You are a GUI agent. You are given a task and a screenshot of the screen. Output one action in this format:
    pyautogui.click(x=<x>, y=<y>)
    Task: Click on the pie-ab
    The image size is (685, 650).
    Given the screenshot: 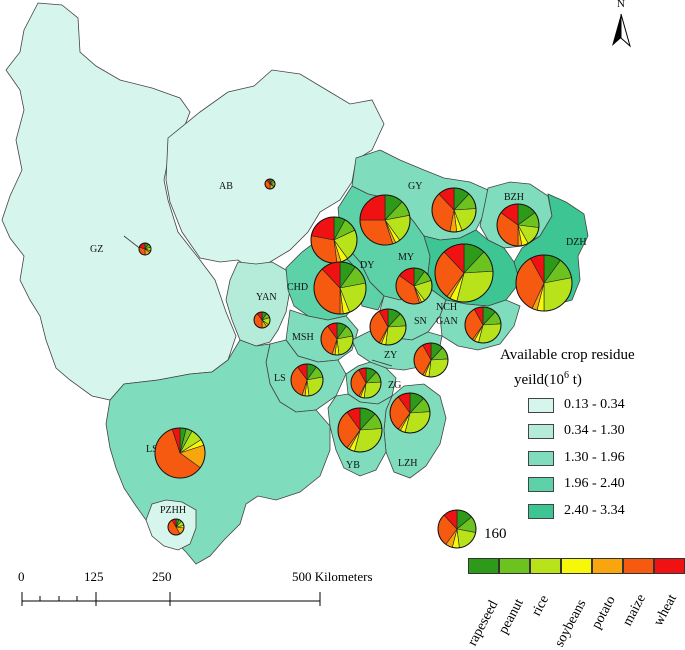 What is the action you would take?
    pyautogui.click(x=270, y=184)
    